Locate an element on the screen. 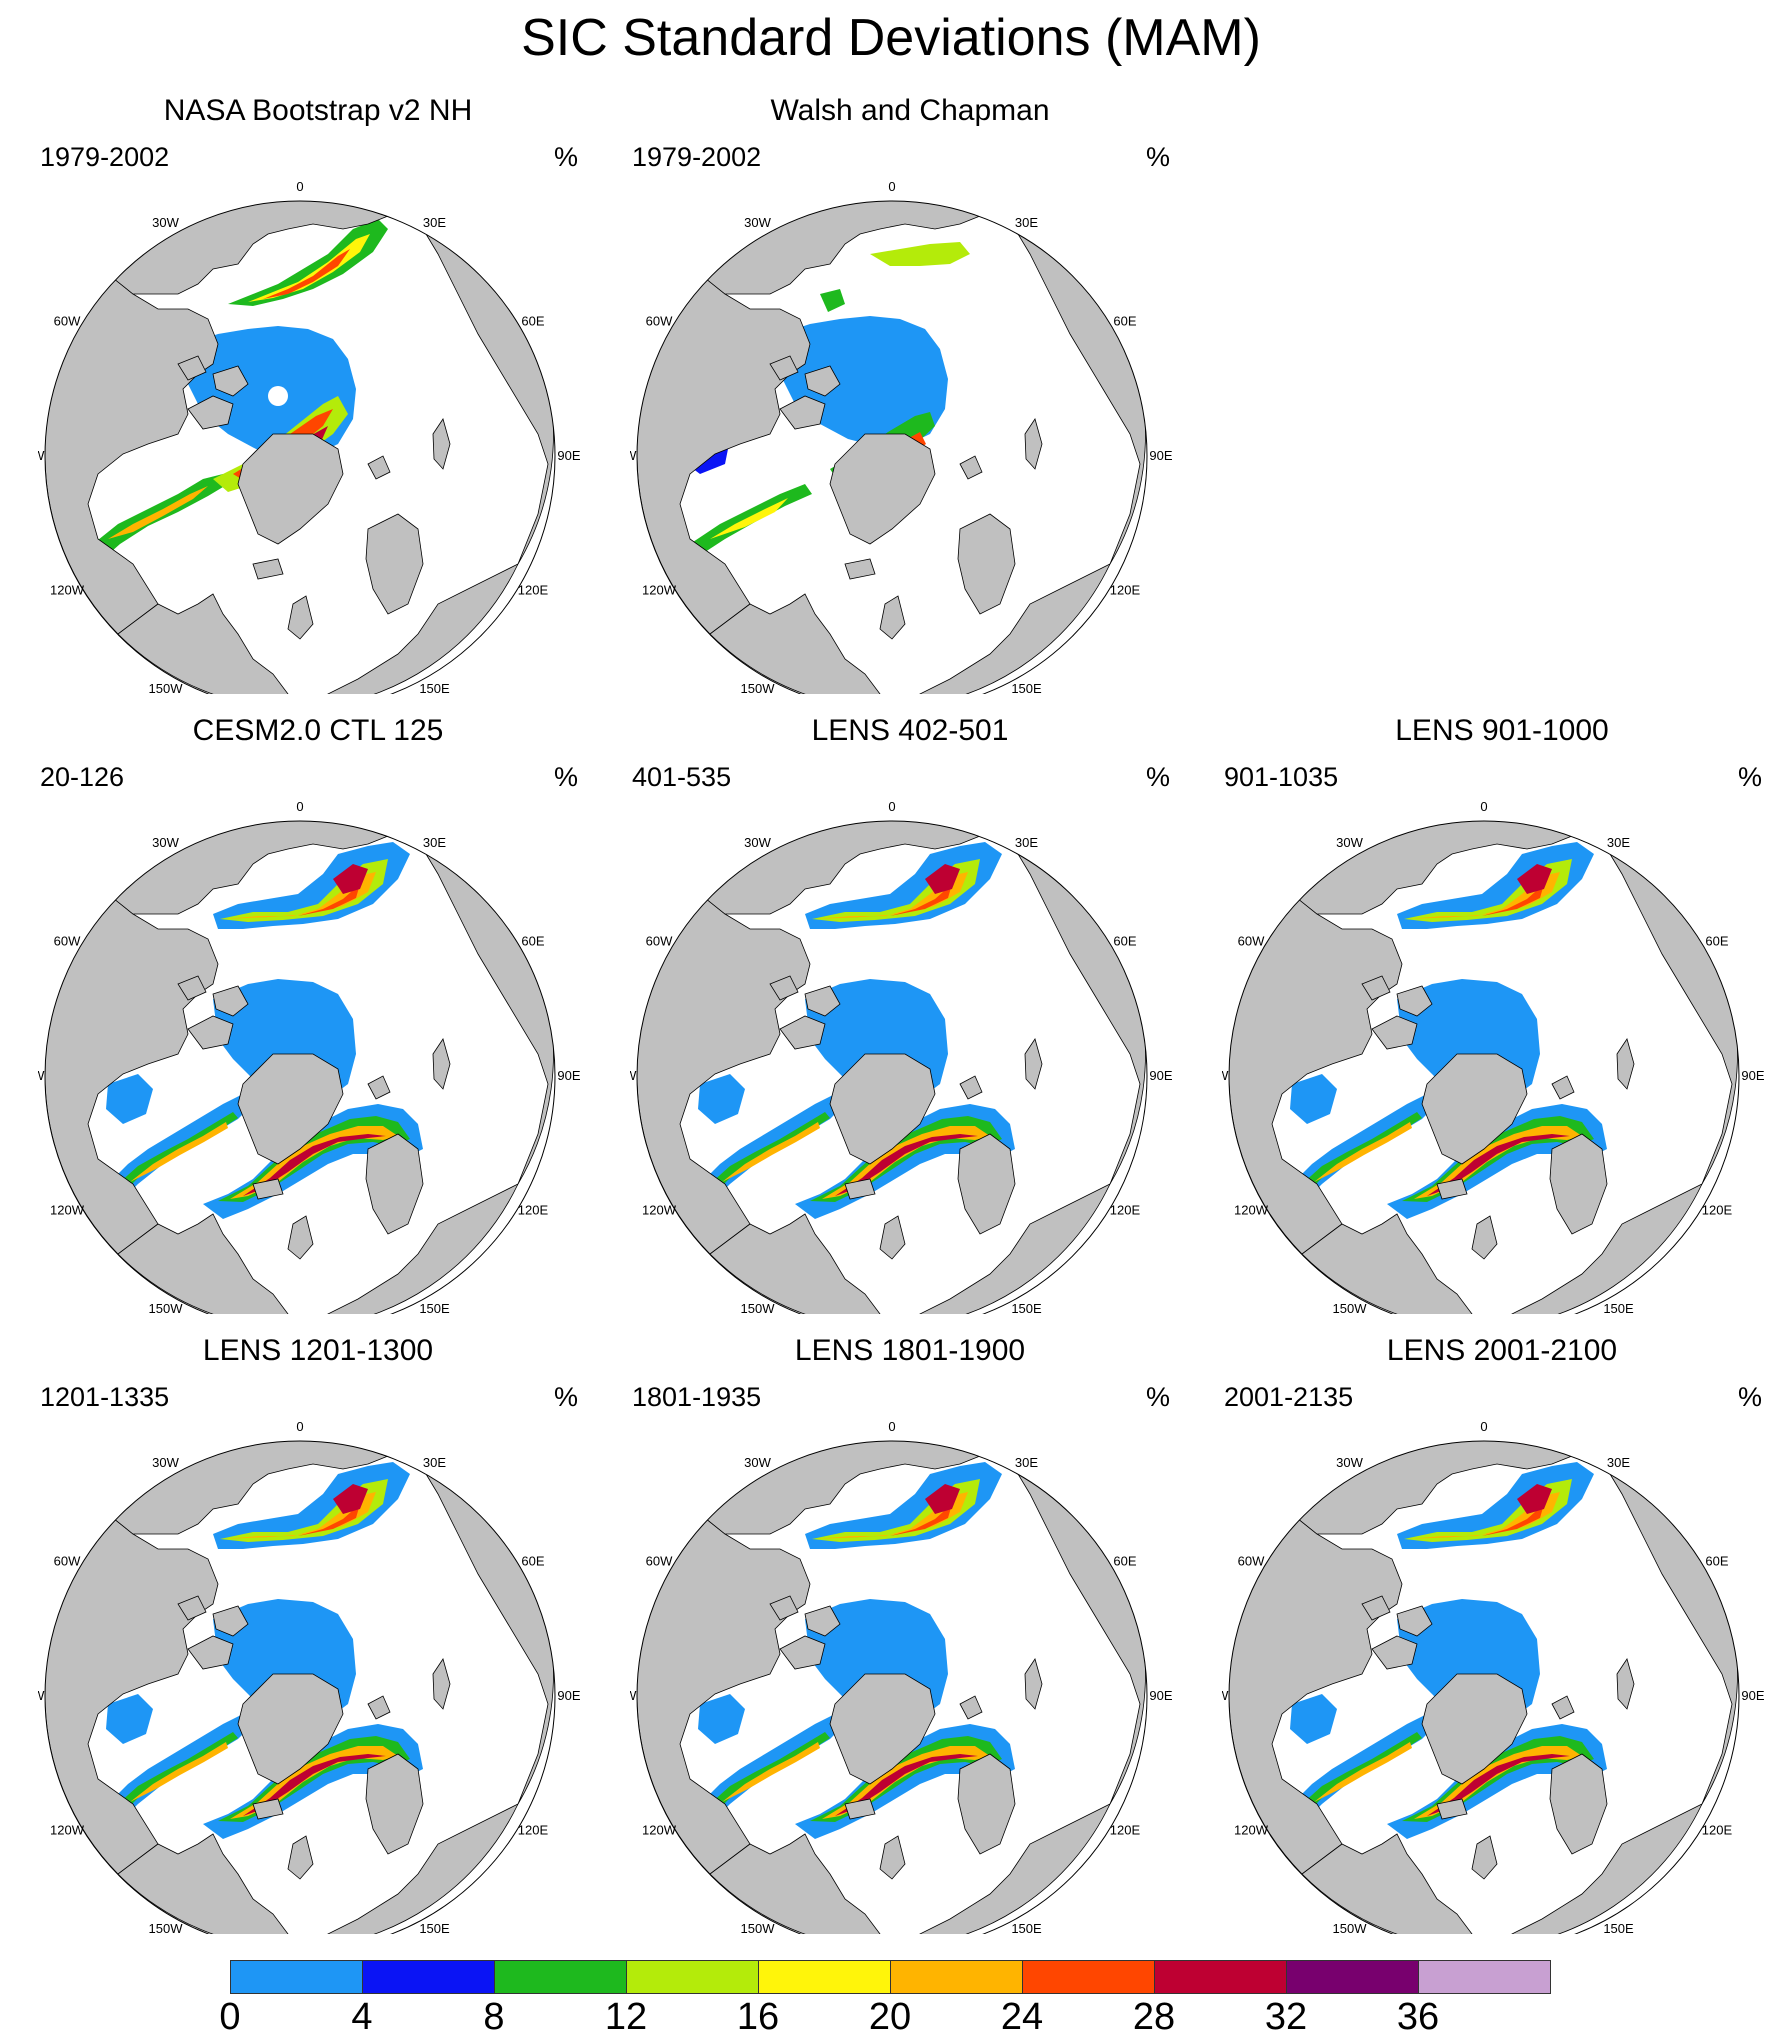  longitude-label: 120W is located at coordinates (1251, 1210).